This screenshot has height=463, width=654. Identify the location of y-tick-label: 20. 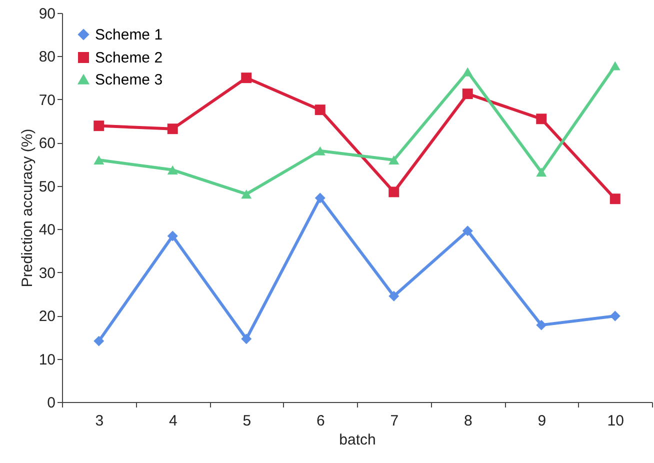
(47, 317).